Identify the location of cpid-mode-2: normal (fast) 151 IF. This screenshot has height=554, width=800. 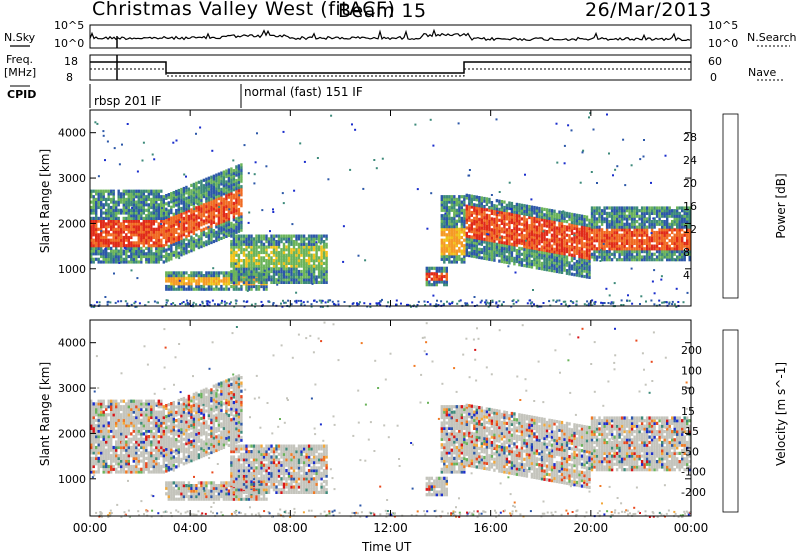
(303, 92).